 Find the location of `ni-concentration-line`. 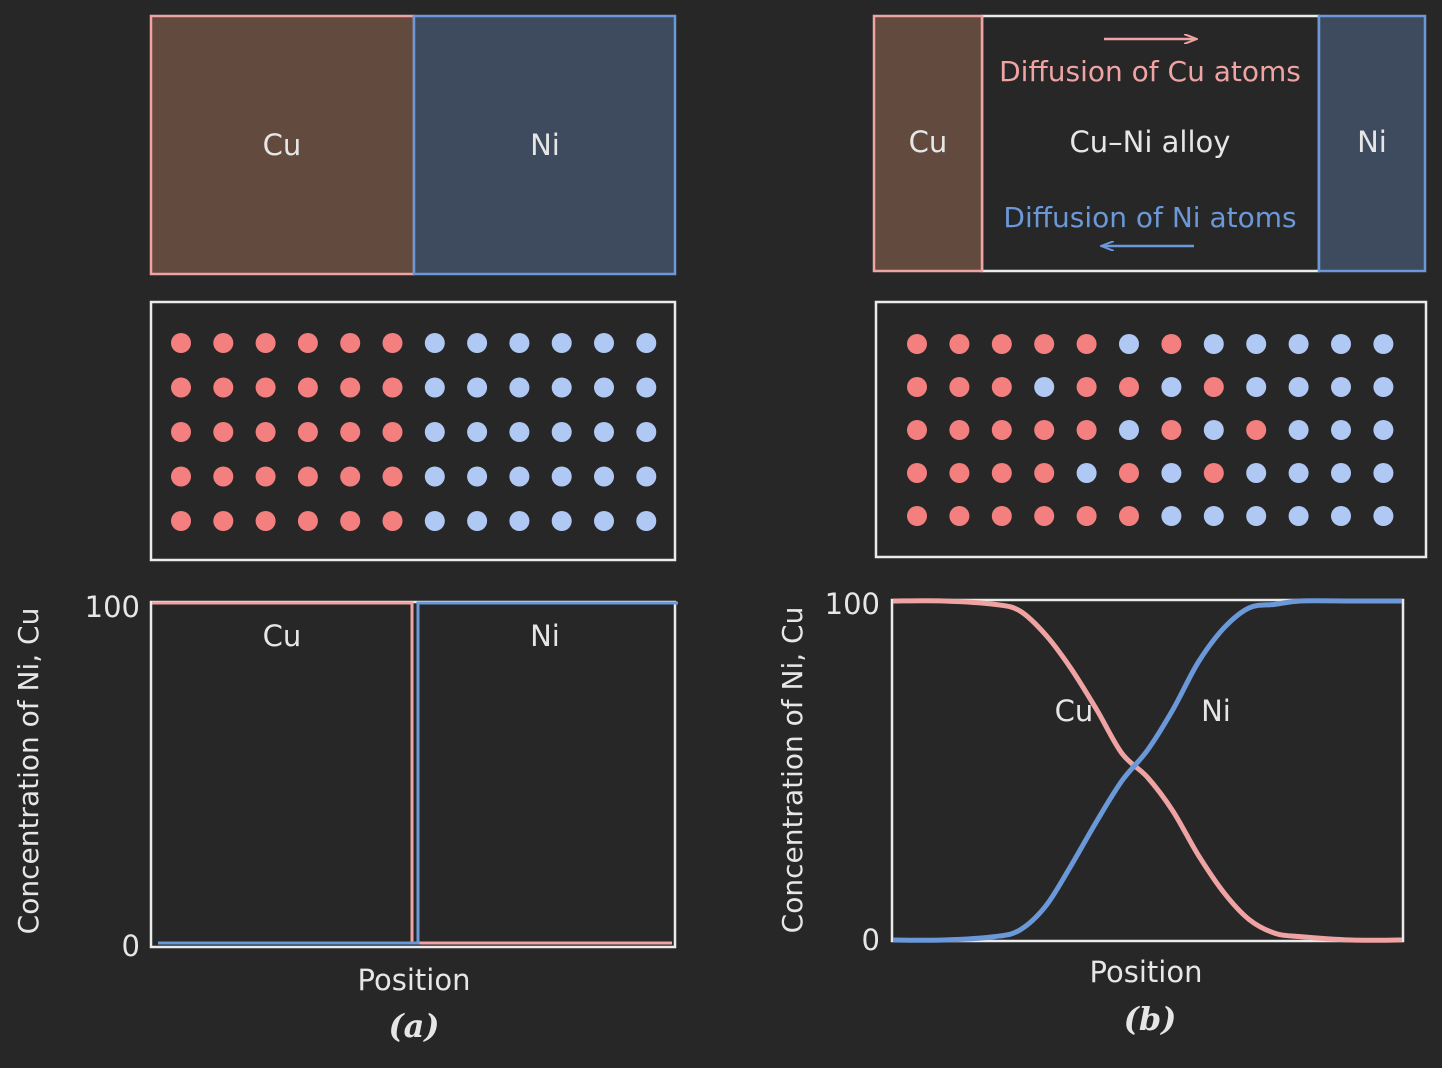

ni-concentration-line is located at coordinates (418, 773).